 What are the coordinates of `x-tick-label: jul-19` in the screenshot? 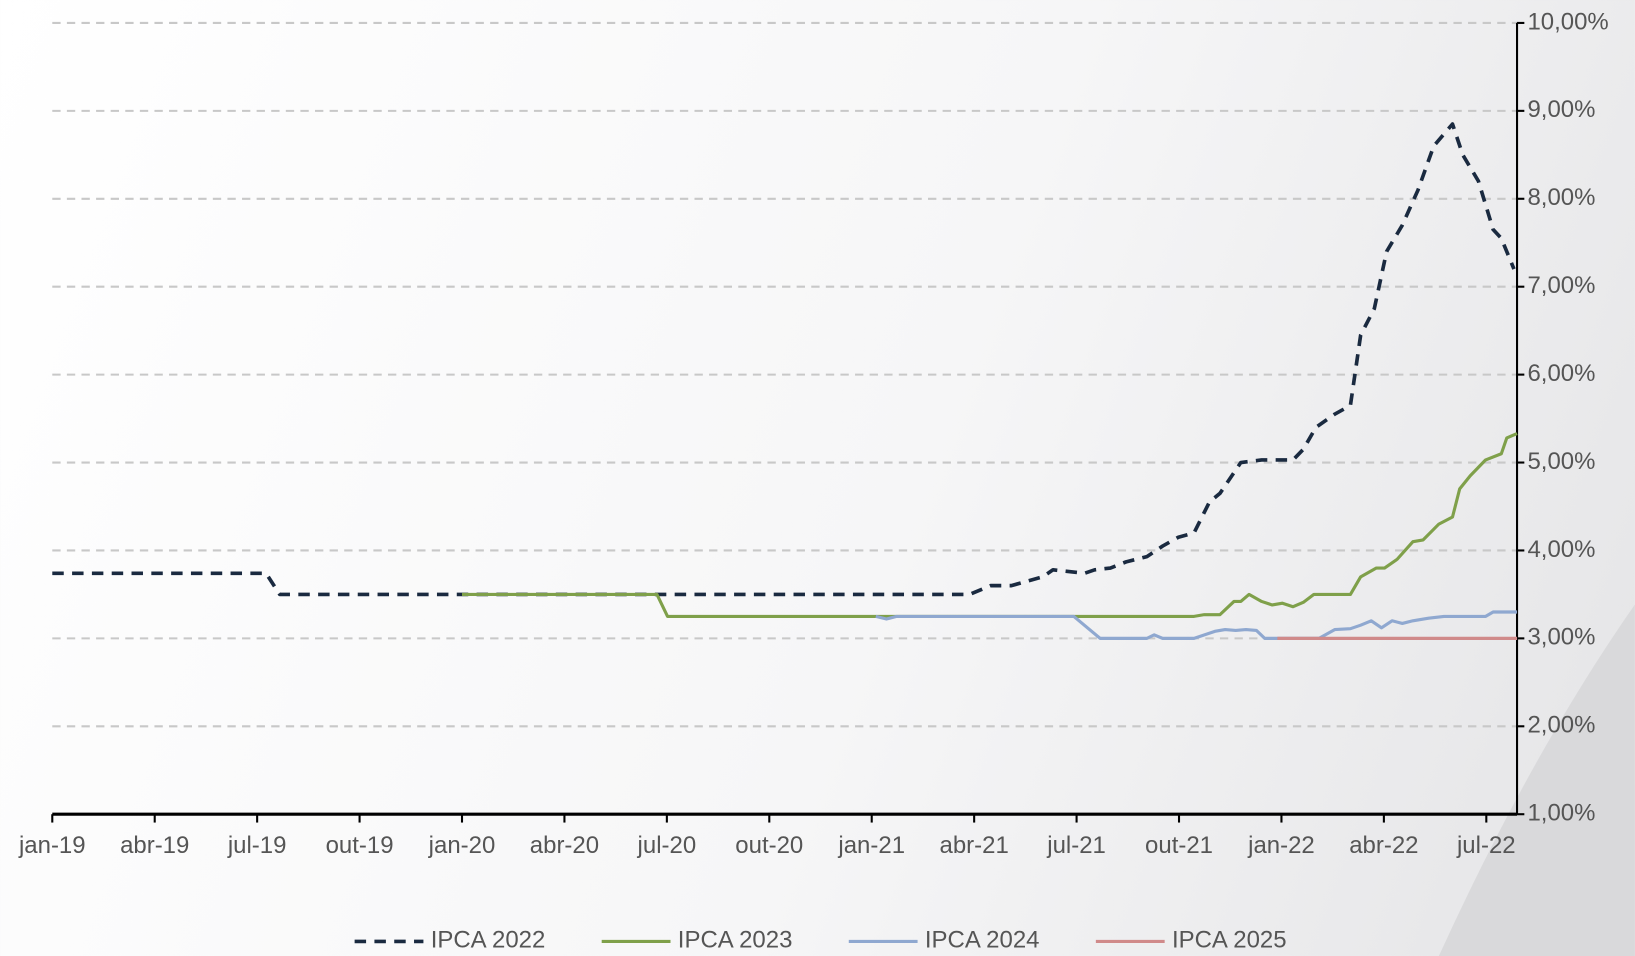 It's located at (257, 845).